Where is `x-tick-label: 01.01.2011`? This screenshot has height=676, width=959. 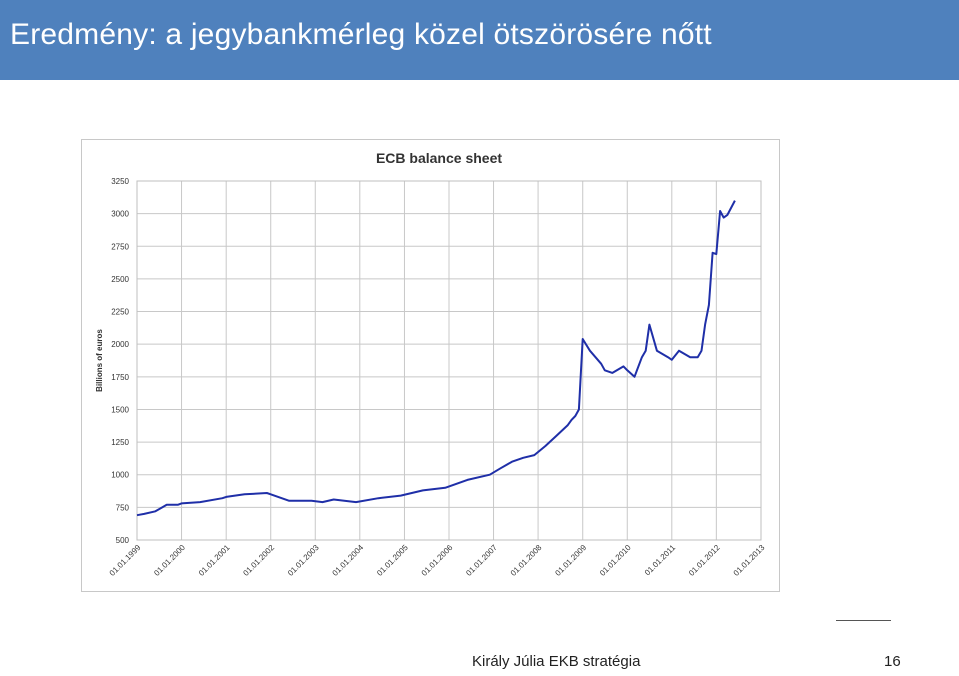 x-tick-label: 01.01.2011 is located at coordinates (660, 560).